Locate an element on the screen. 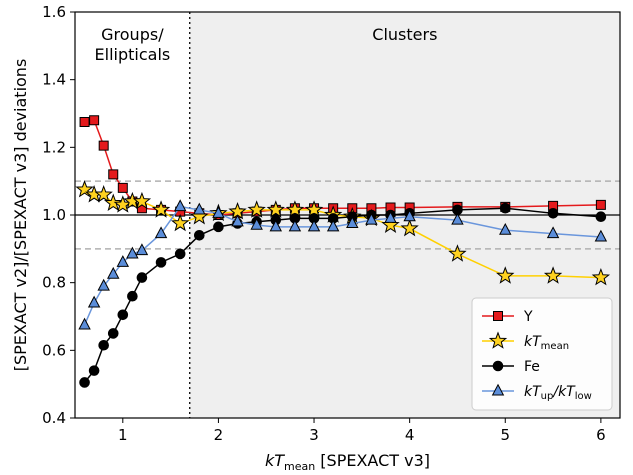  y-tick-label: 0.6 is located at coordinates (54, 350).